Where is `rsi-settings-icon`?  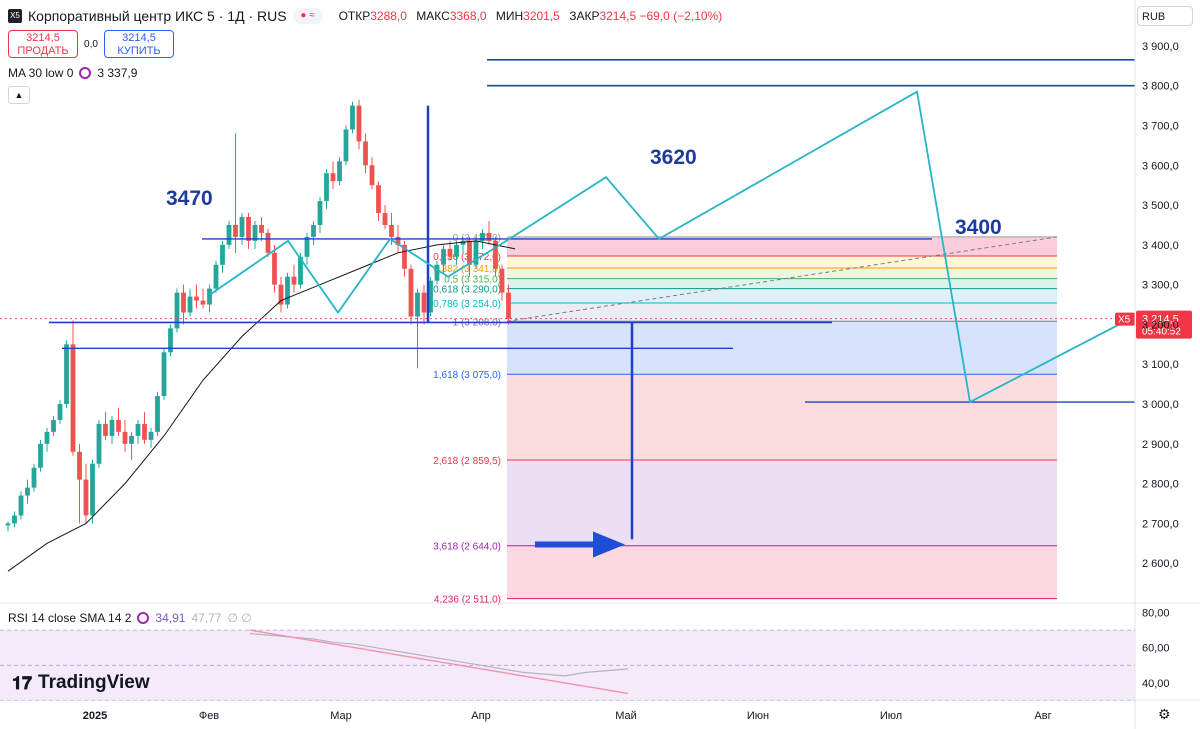 rsi-settings-icon is located at coordinates (143, 618).